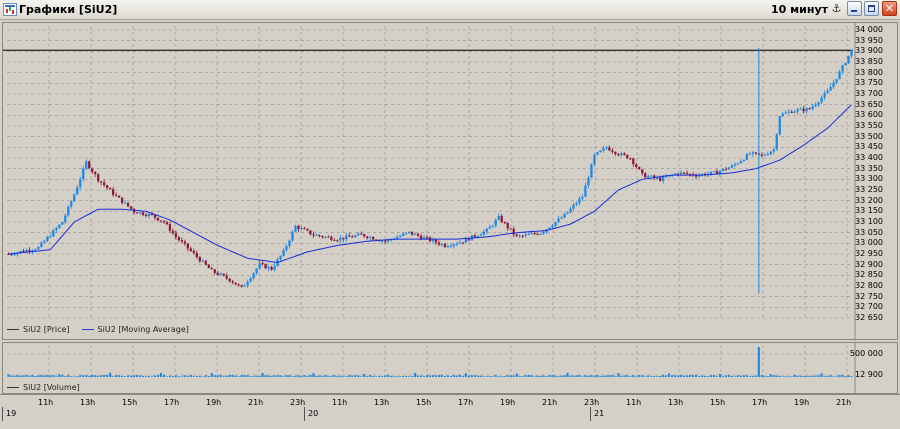 The image size is (900, 429). What do you see at coordinates (869, 179) in the screenshot?
I see `price-tick-label: 33 300` at bounding box center [869, 179].